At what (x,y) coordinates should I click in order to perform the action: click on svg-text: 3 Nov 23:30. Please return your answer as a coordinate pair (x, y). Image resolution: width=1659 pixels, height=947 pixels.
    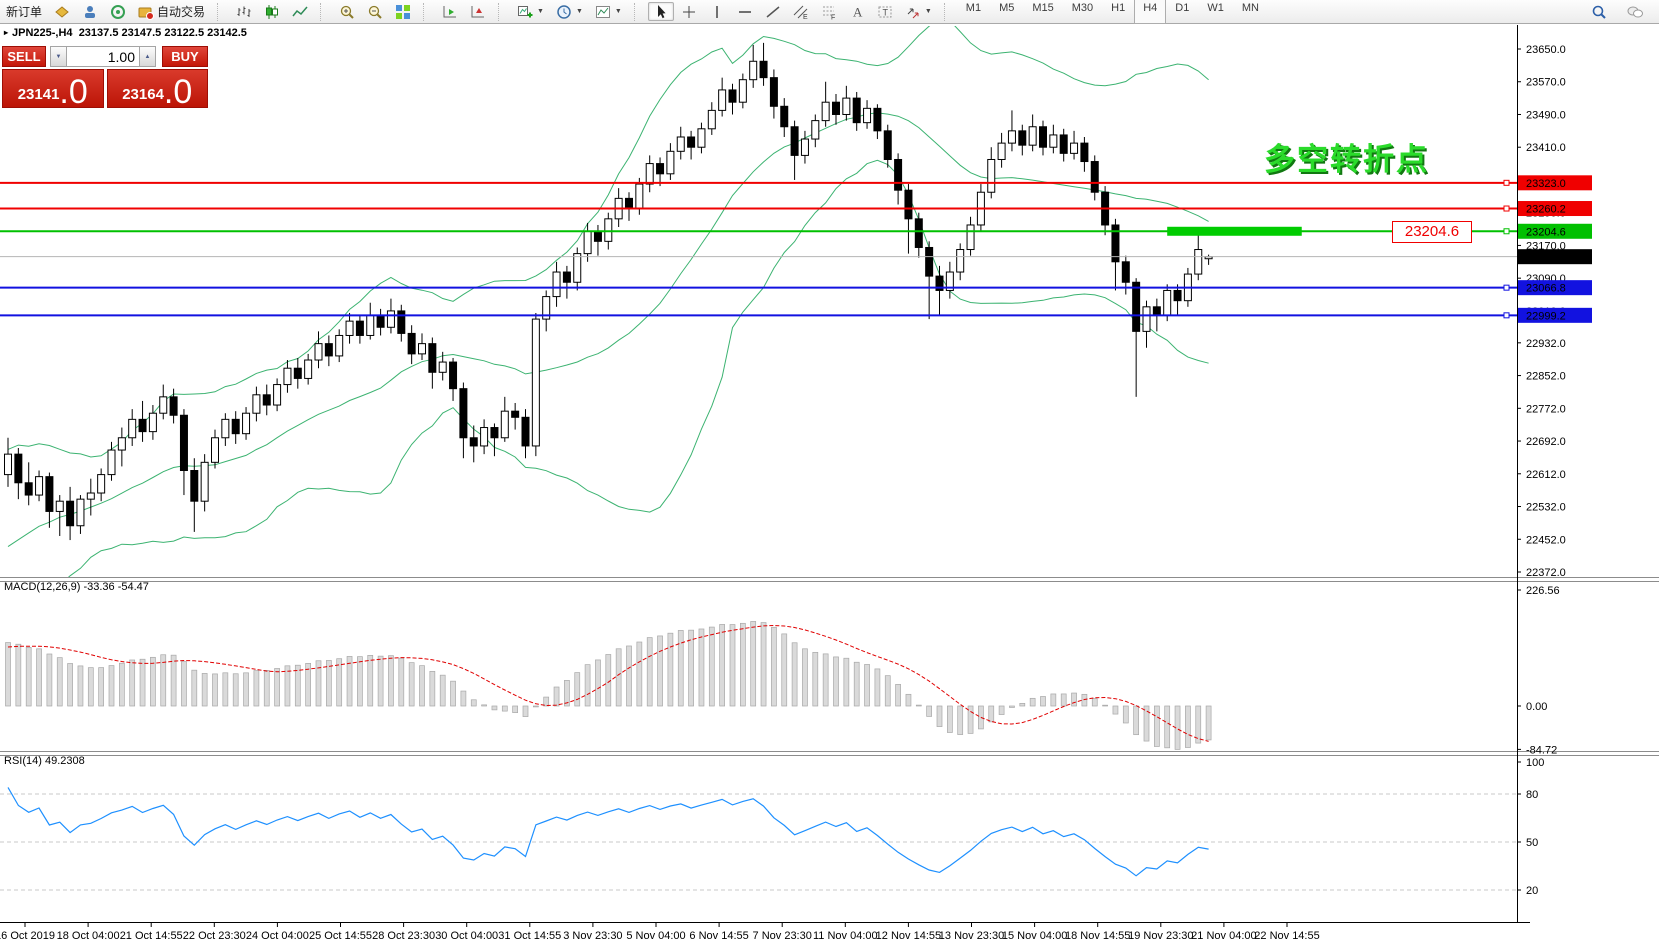
    Looking at the image, I should click on (592, 936).